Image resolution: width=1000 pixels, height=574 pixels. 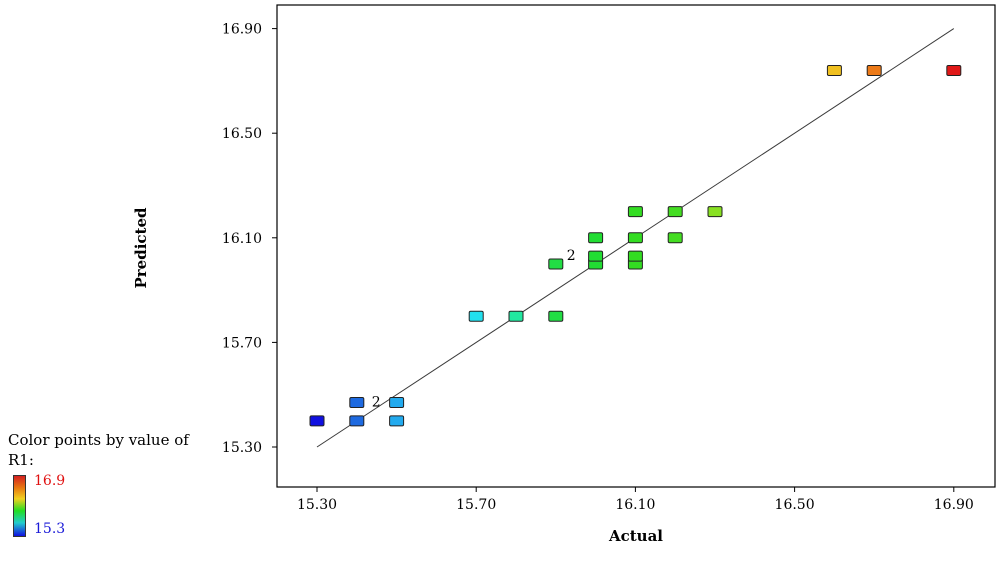 What do you see at coordinates (474, 329) in the screenshot?
I see `point-annotations: 22` at bounding box center [474, 329].